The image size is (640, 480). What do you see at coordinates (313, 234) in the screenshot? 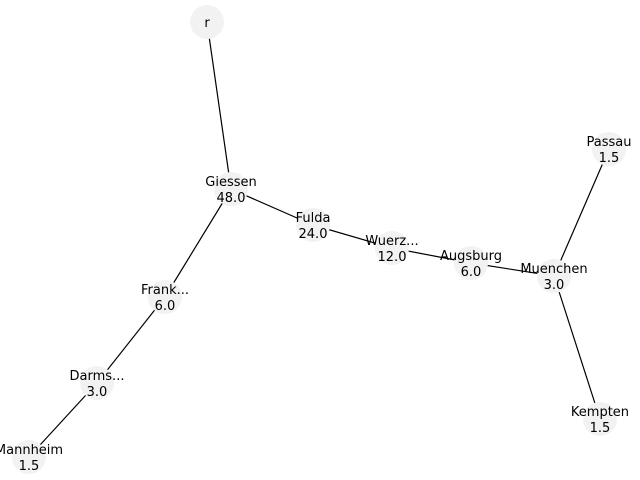
I see `node-fulda-value: 24.0` at bounding box center [313, 234].